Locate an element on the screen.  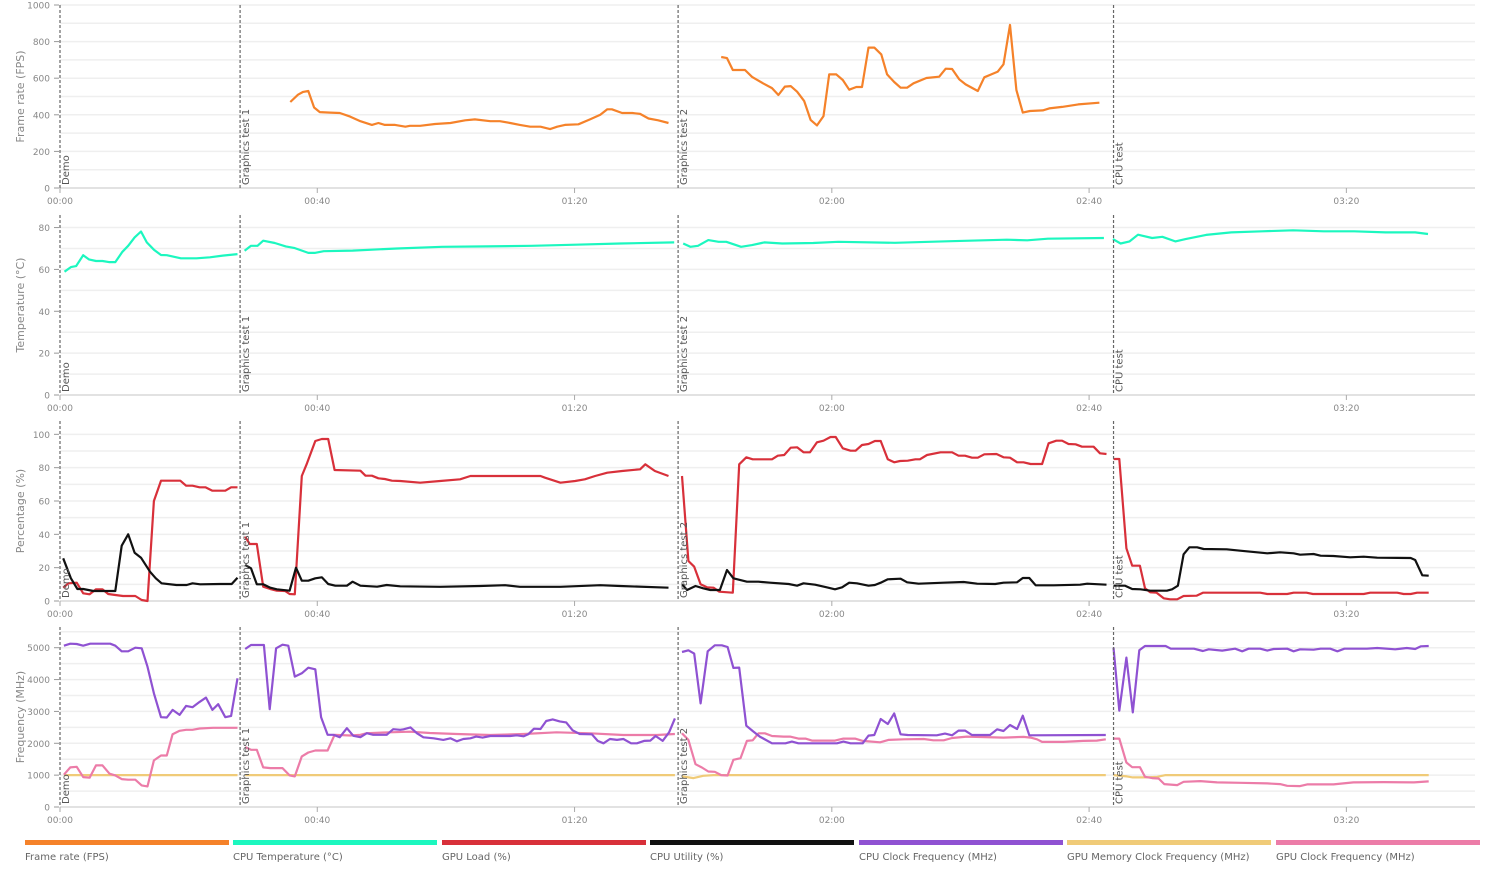
legend-label: GPU Clock Frequency (MHz) is located at coordinates (1345, 857).